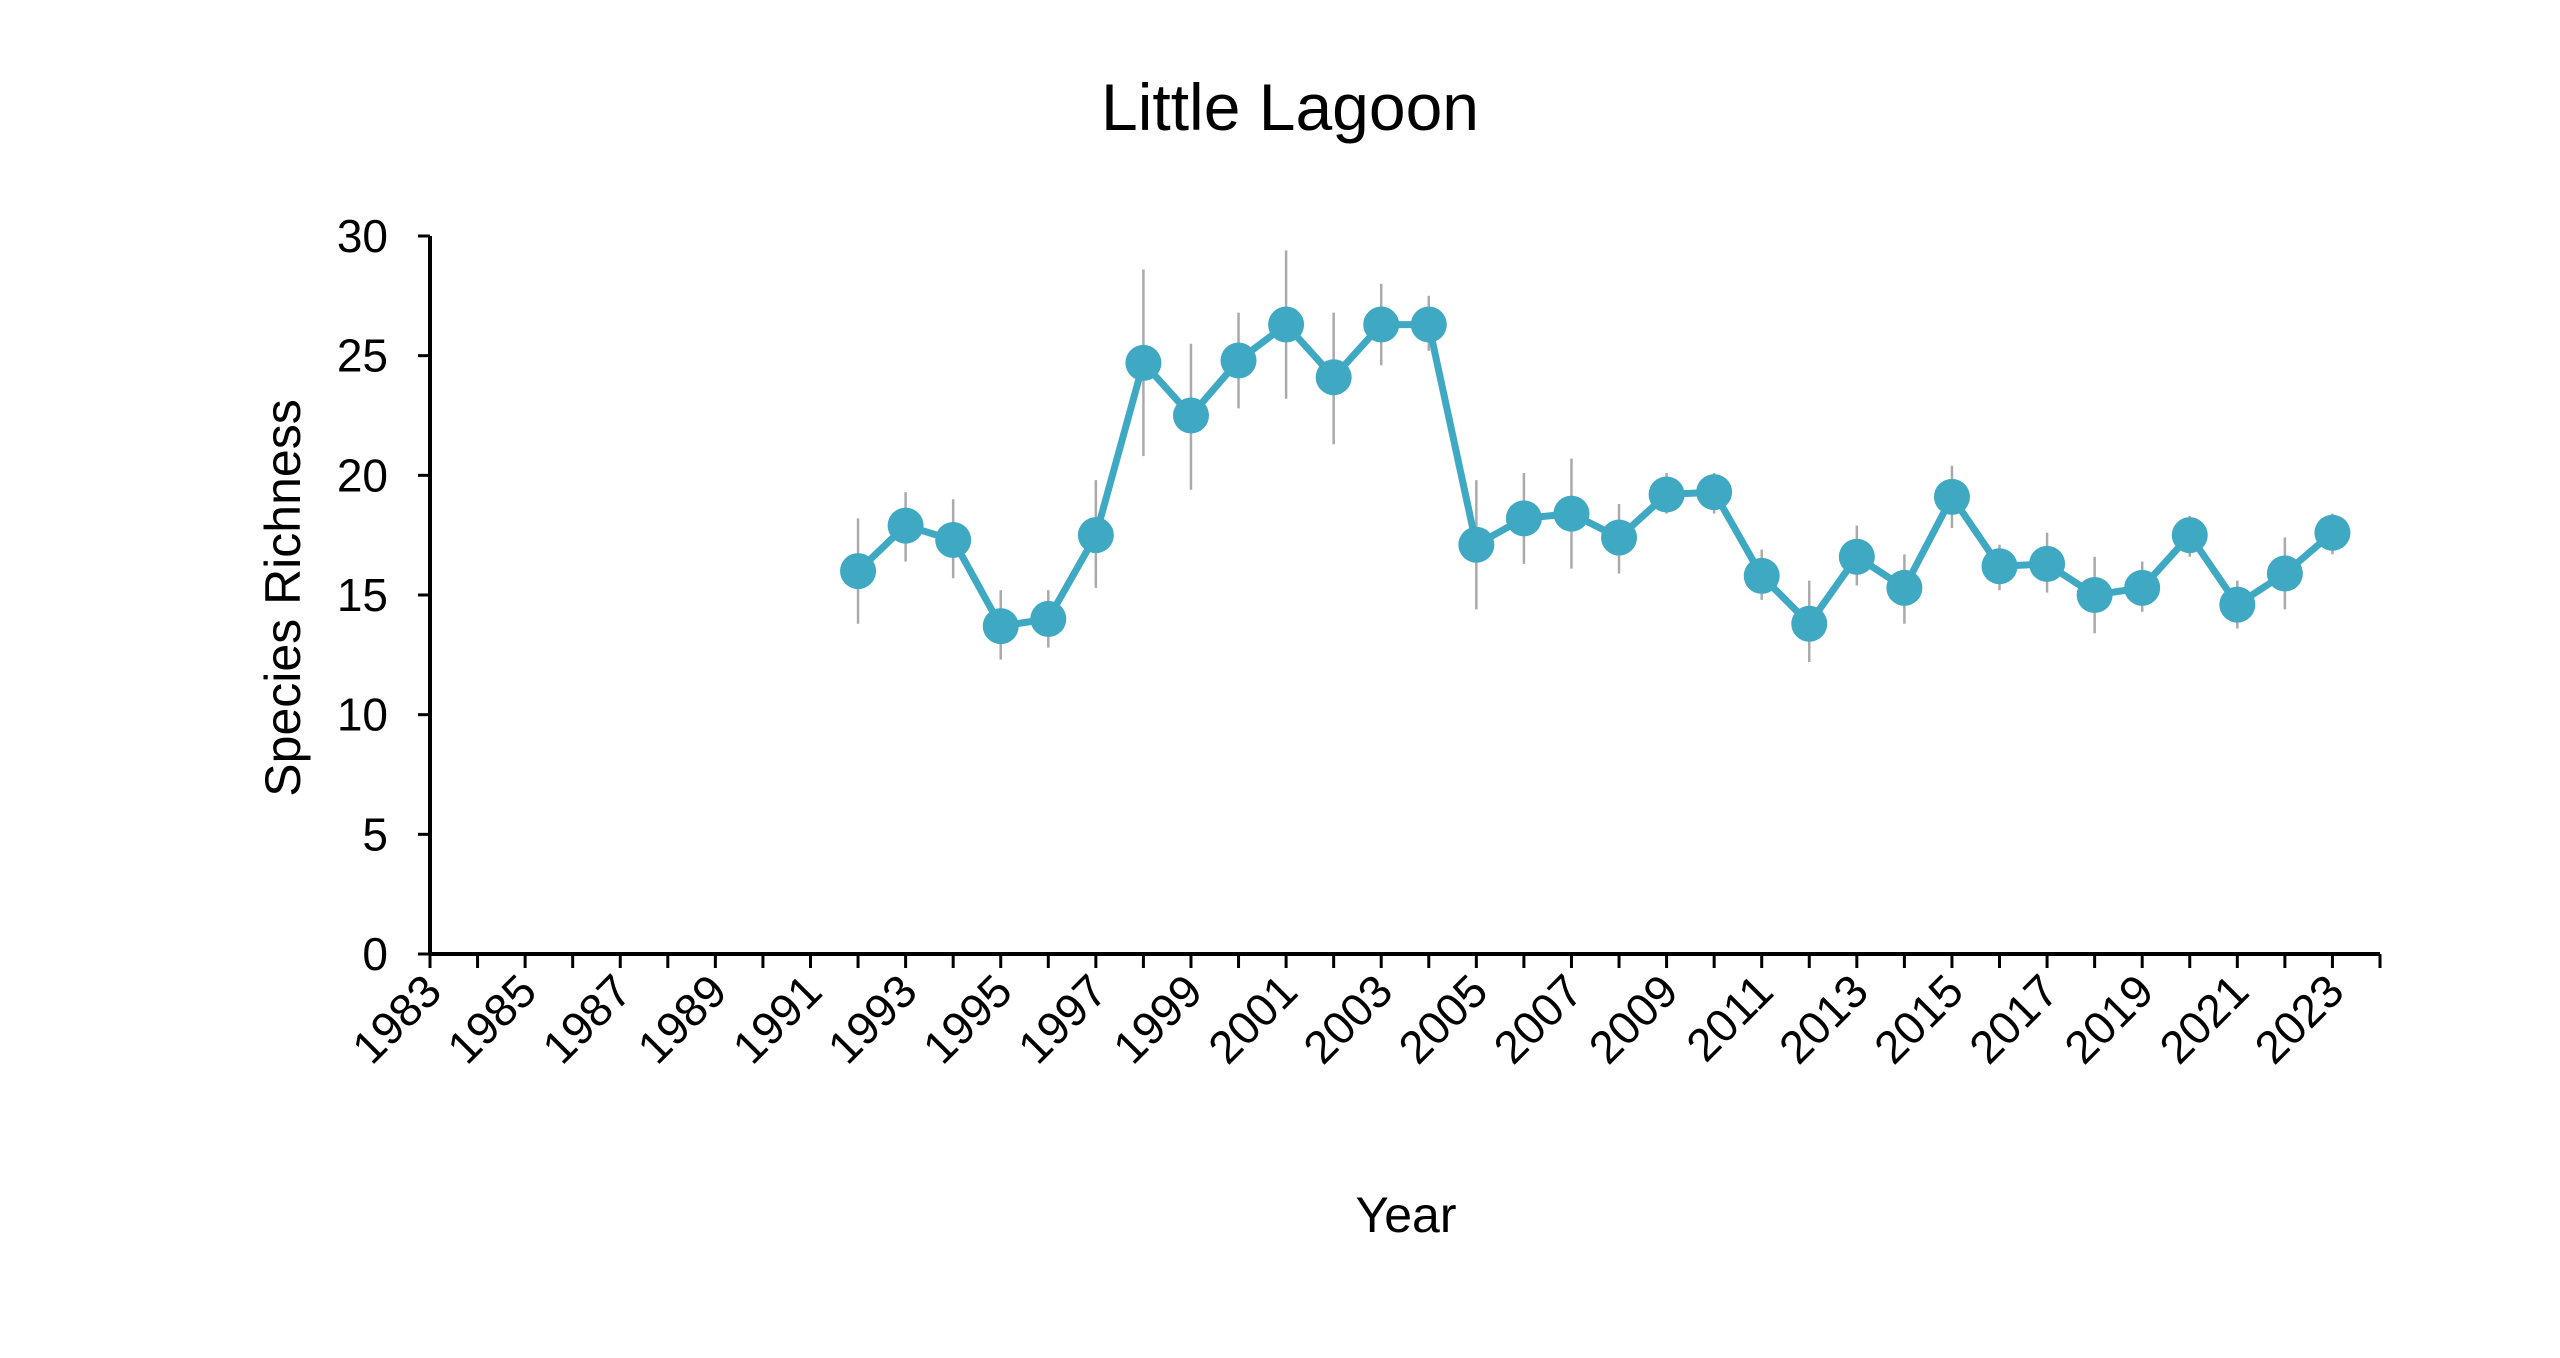  What do you see at coordinates (362, 715) in the screenshot?
I see `y-tick-label: 10` at bounding box center [362, 715].